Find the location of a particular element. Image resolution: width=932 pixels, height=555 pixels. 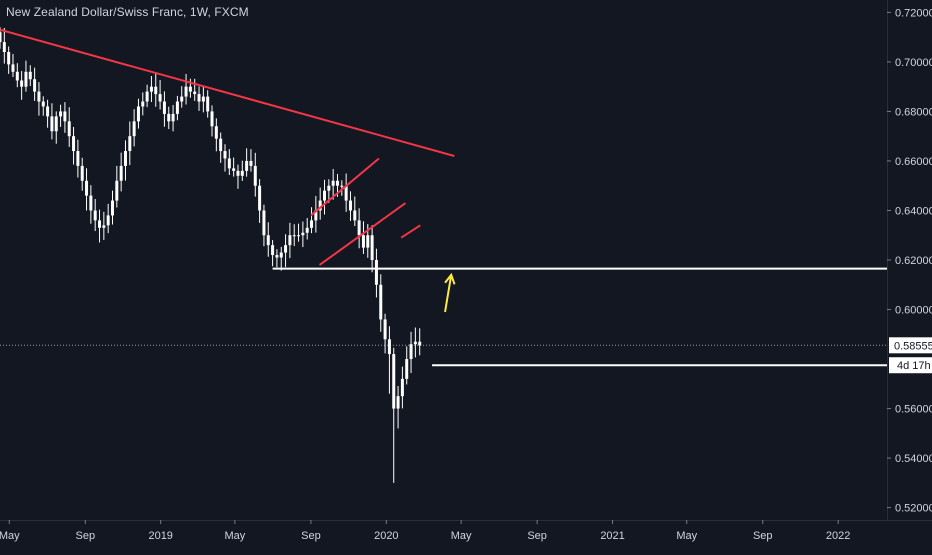

x-tick-label: 2019 is located at coordinates (160, 536).